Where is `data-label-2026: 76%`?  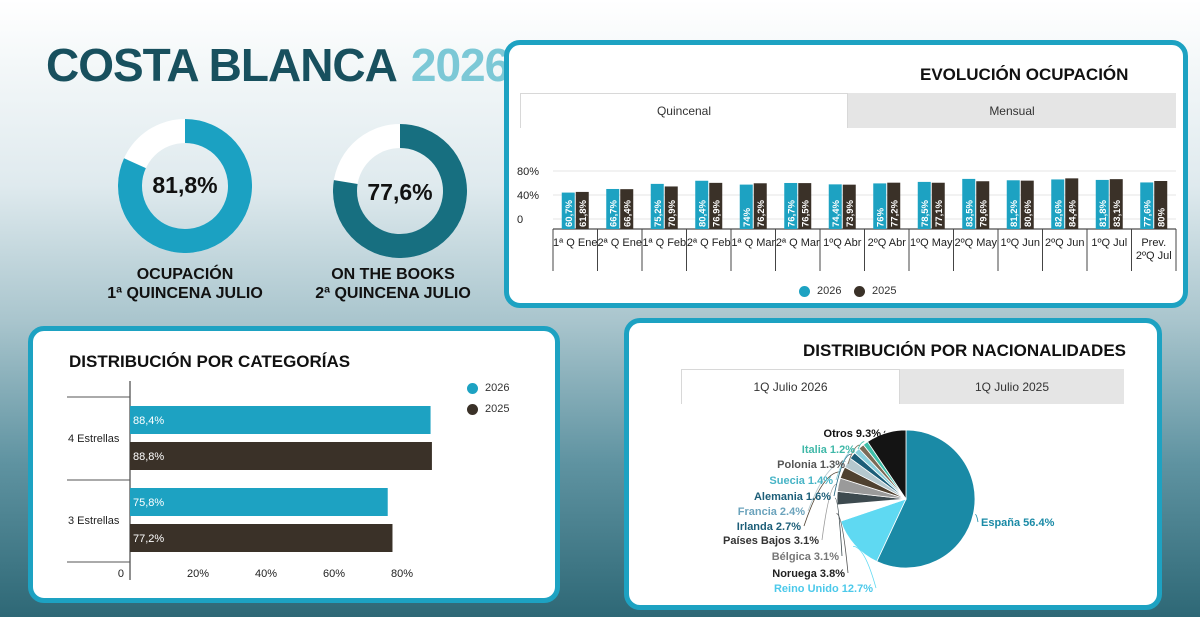
data-label-2026: 76% is located at coordinates (880, 217).